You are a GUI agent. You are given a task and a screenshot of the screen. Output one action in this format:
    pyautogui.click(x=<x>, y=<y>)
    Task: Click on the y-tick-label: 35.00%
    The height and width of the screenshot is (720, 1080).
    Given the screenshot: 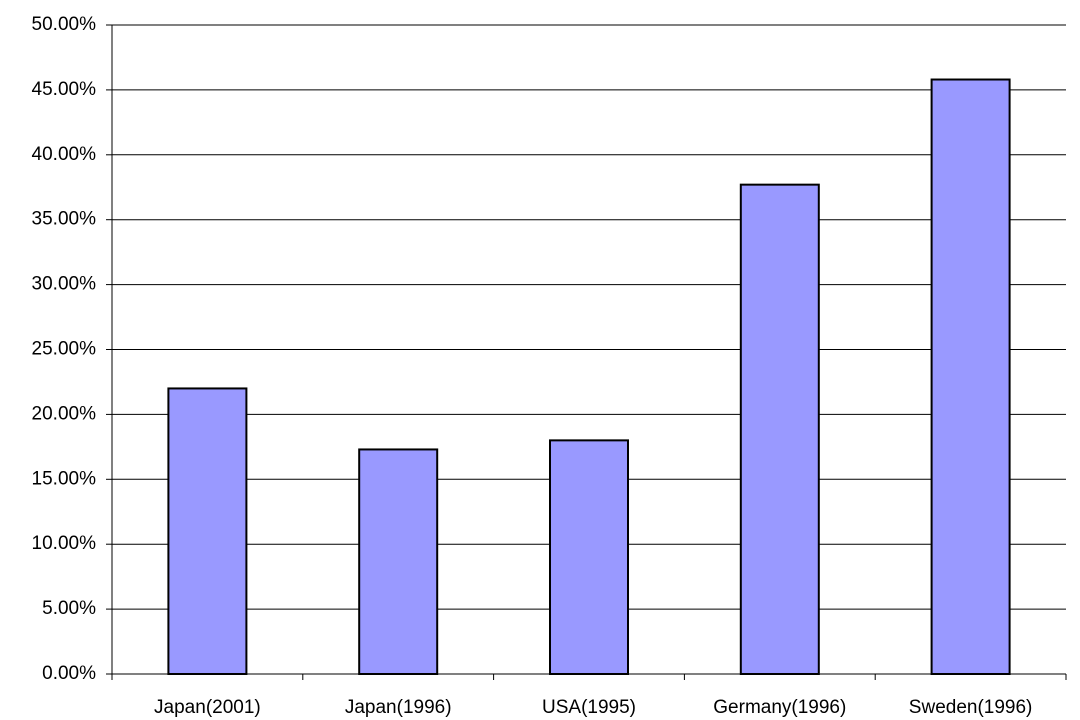 What is the action you would take?
    pyautogui.click(x=64, y=219)
    